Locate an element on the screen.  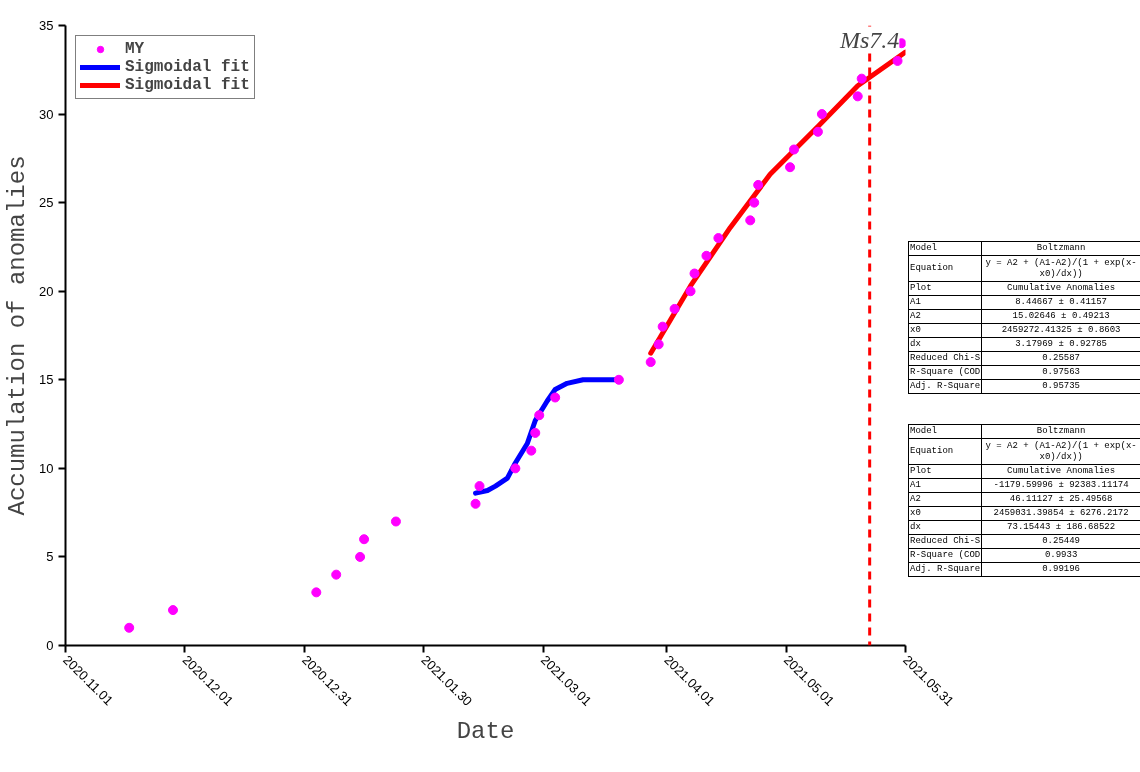
y-tick-label: 25 is located at coordinates (46, 203).